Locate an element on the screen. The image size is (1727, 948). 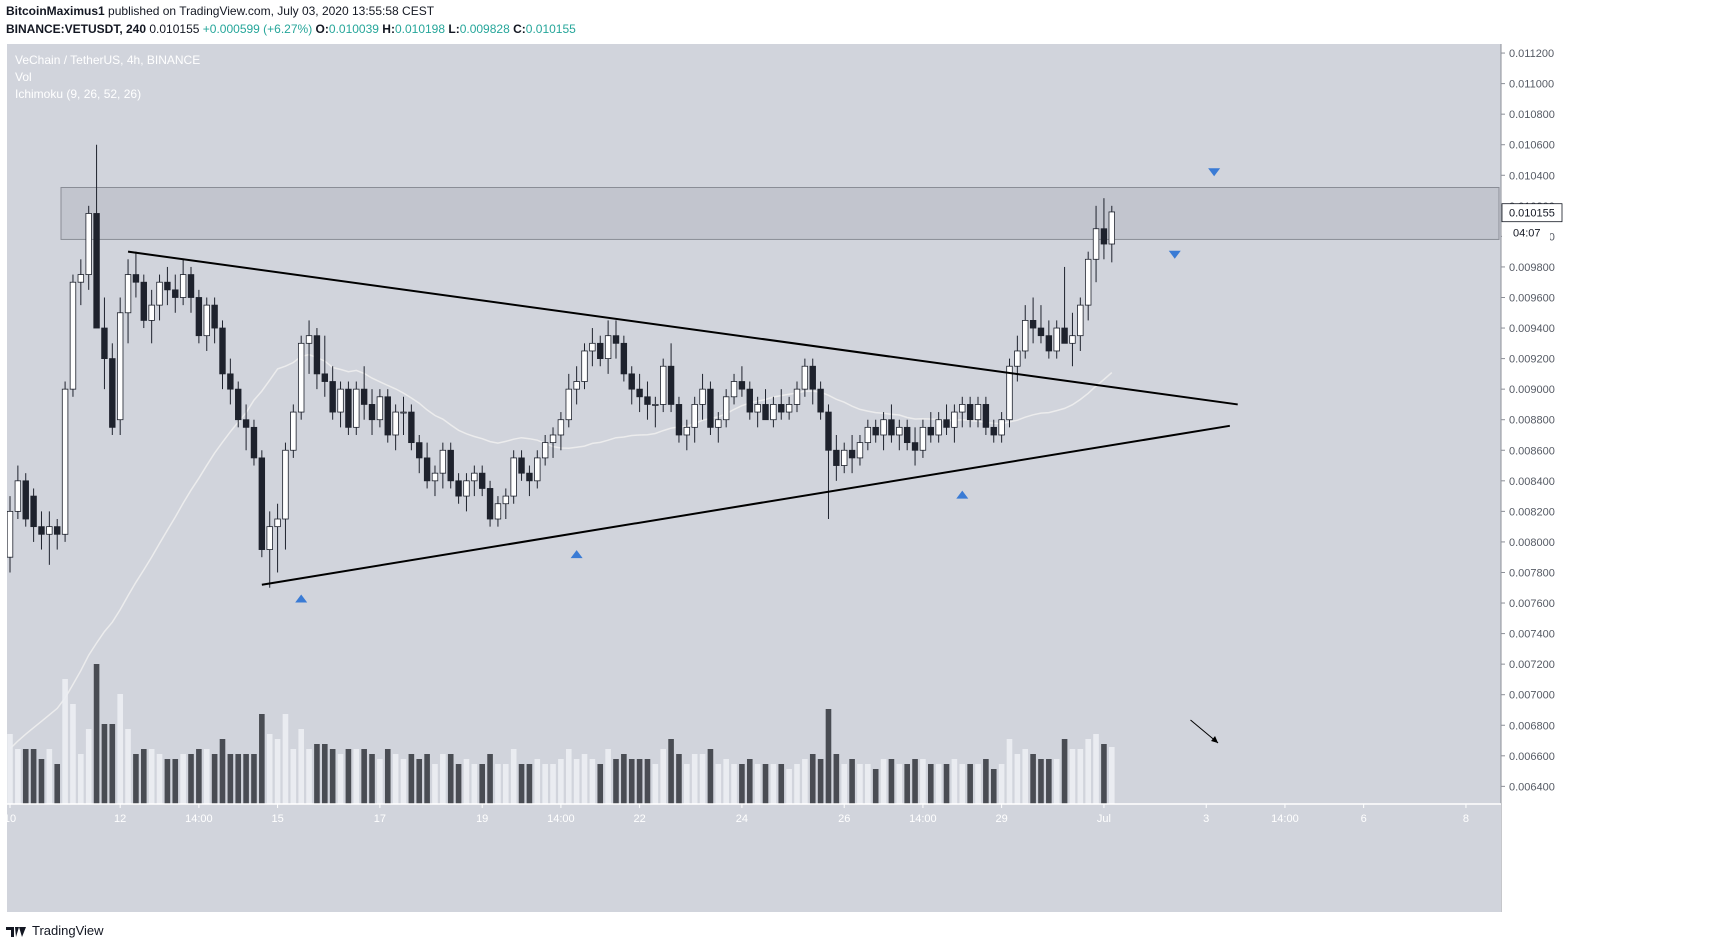
high-label: H: is located at coordinates (388, 29).